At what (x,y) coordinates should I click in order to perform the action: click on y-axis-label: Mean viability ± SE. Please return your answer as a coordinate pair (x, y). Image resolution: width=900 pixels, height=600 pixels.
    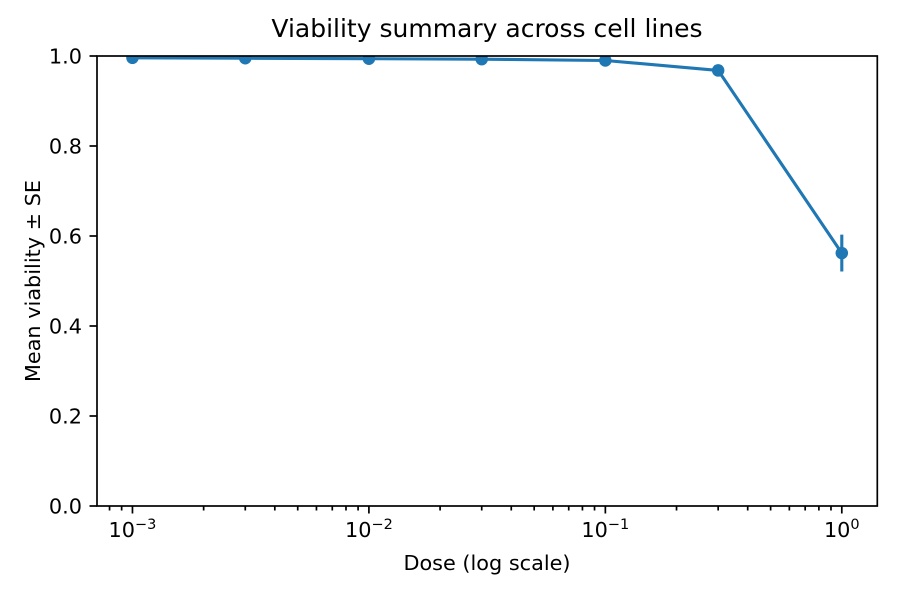
    Looking at the image, I should click on (33, 281).